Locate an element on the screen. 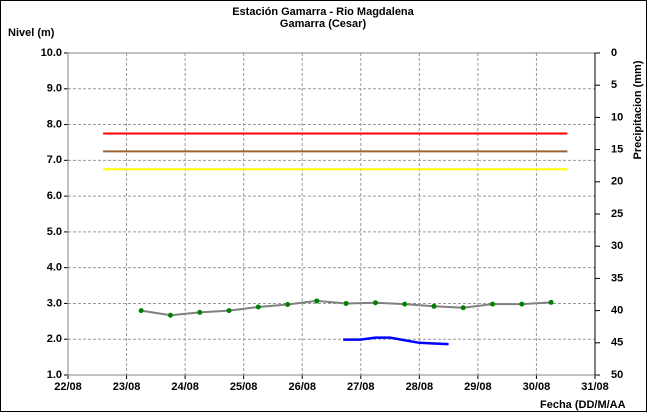 The image size is (647, 412). y-tick-label: 10.0 is located at coordinates (51, 53).